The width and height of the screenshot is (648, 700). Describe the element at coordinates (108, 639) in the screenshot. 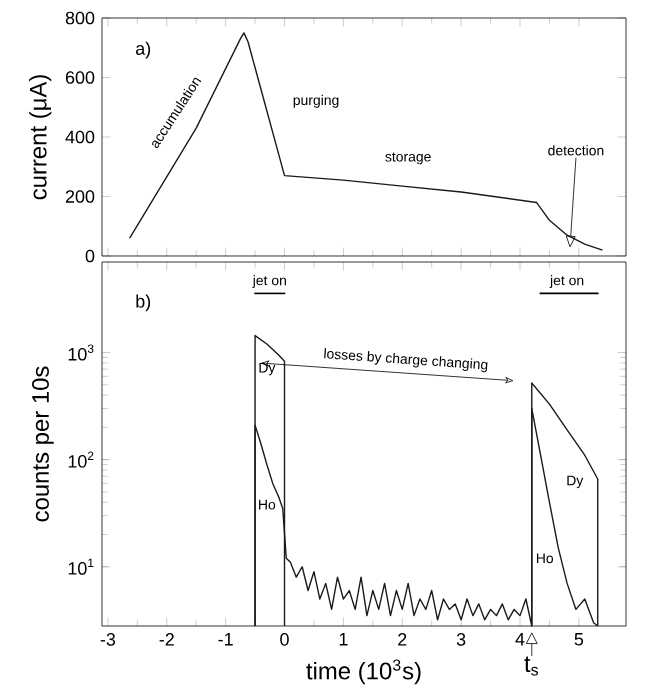

I see `x-tick-label: -3` at that location.